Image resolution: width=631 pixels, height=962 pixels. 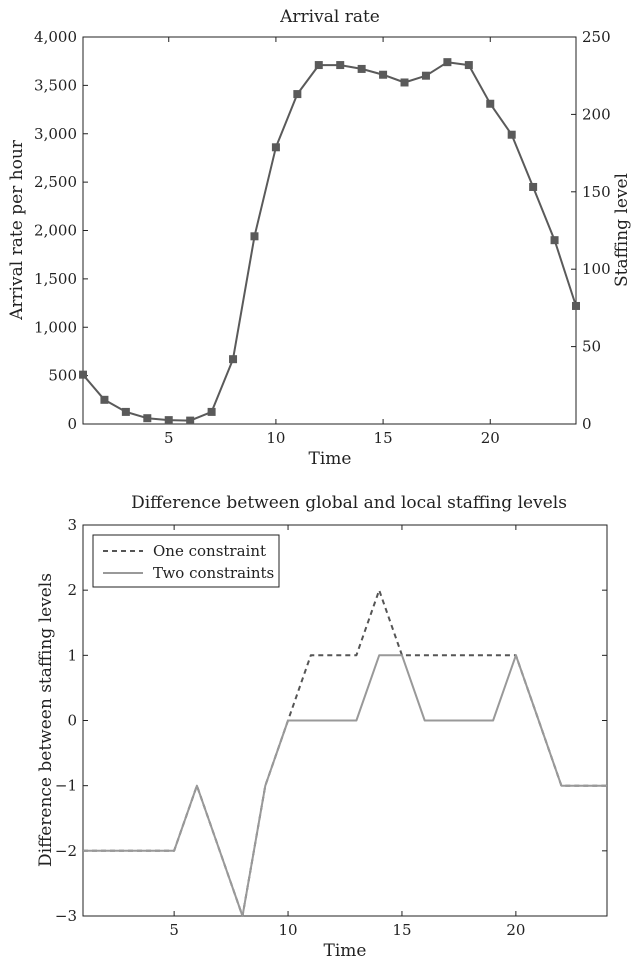 I want to click on y2-axis-title: Staffing level, so click(x=621, y=230).